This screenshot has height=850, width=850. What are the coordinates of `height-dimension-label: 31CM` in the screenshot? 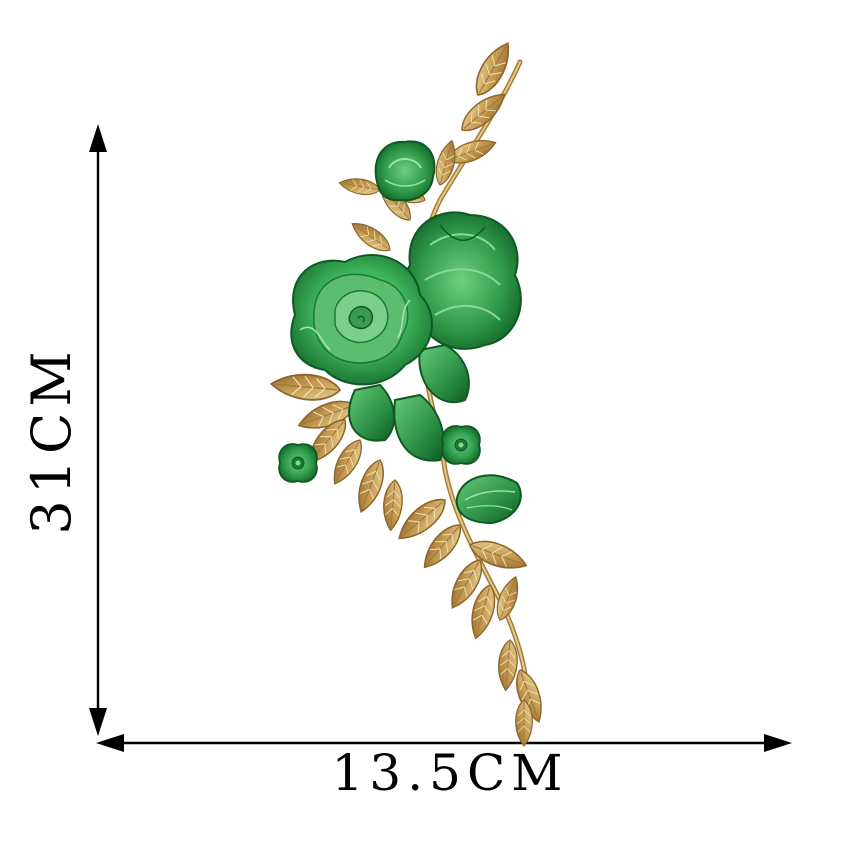 It's located at (51, 440).